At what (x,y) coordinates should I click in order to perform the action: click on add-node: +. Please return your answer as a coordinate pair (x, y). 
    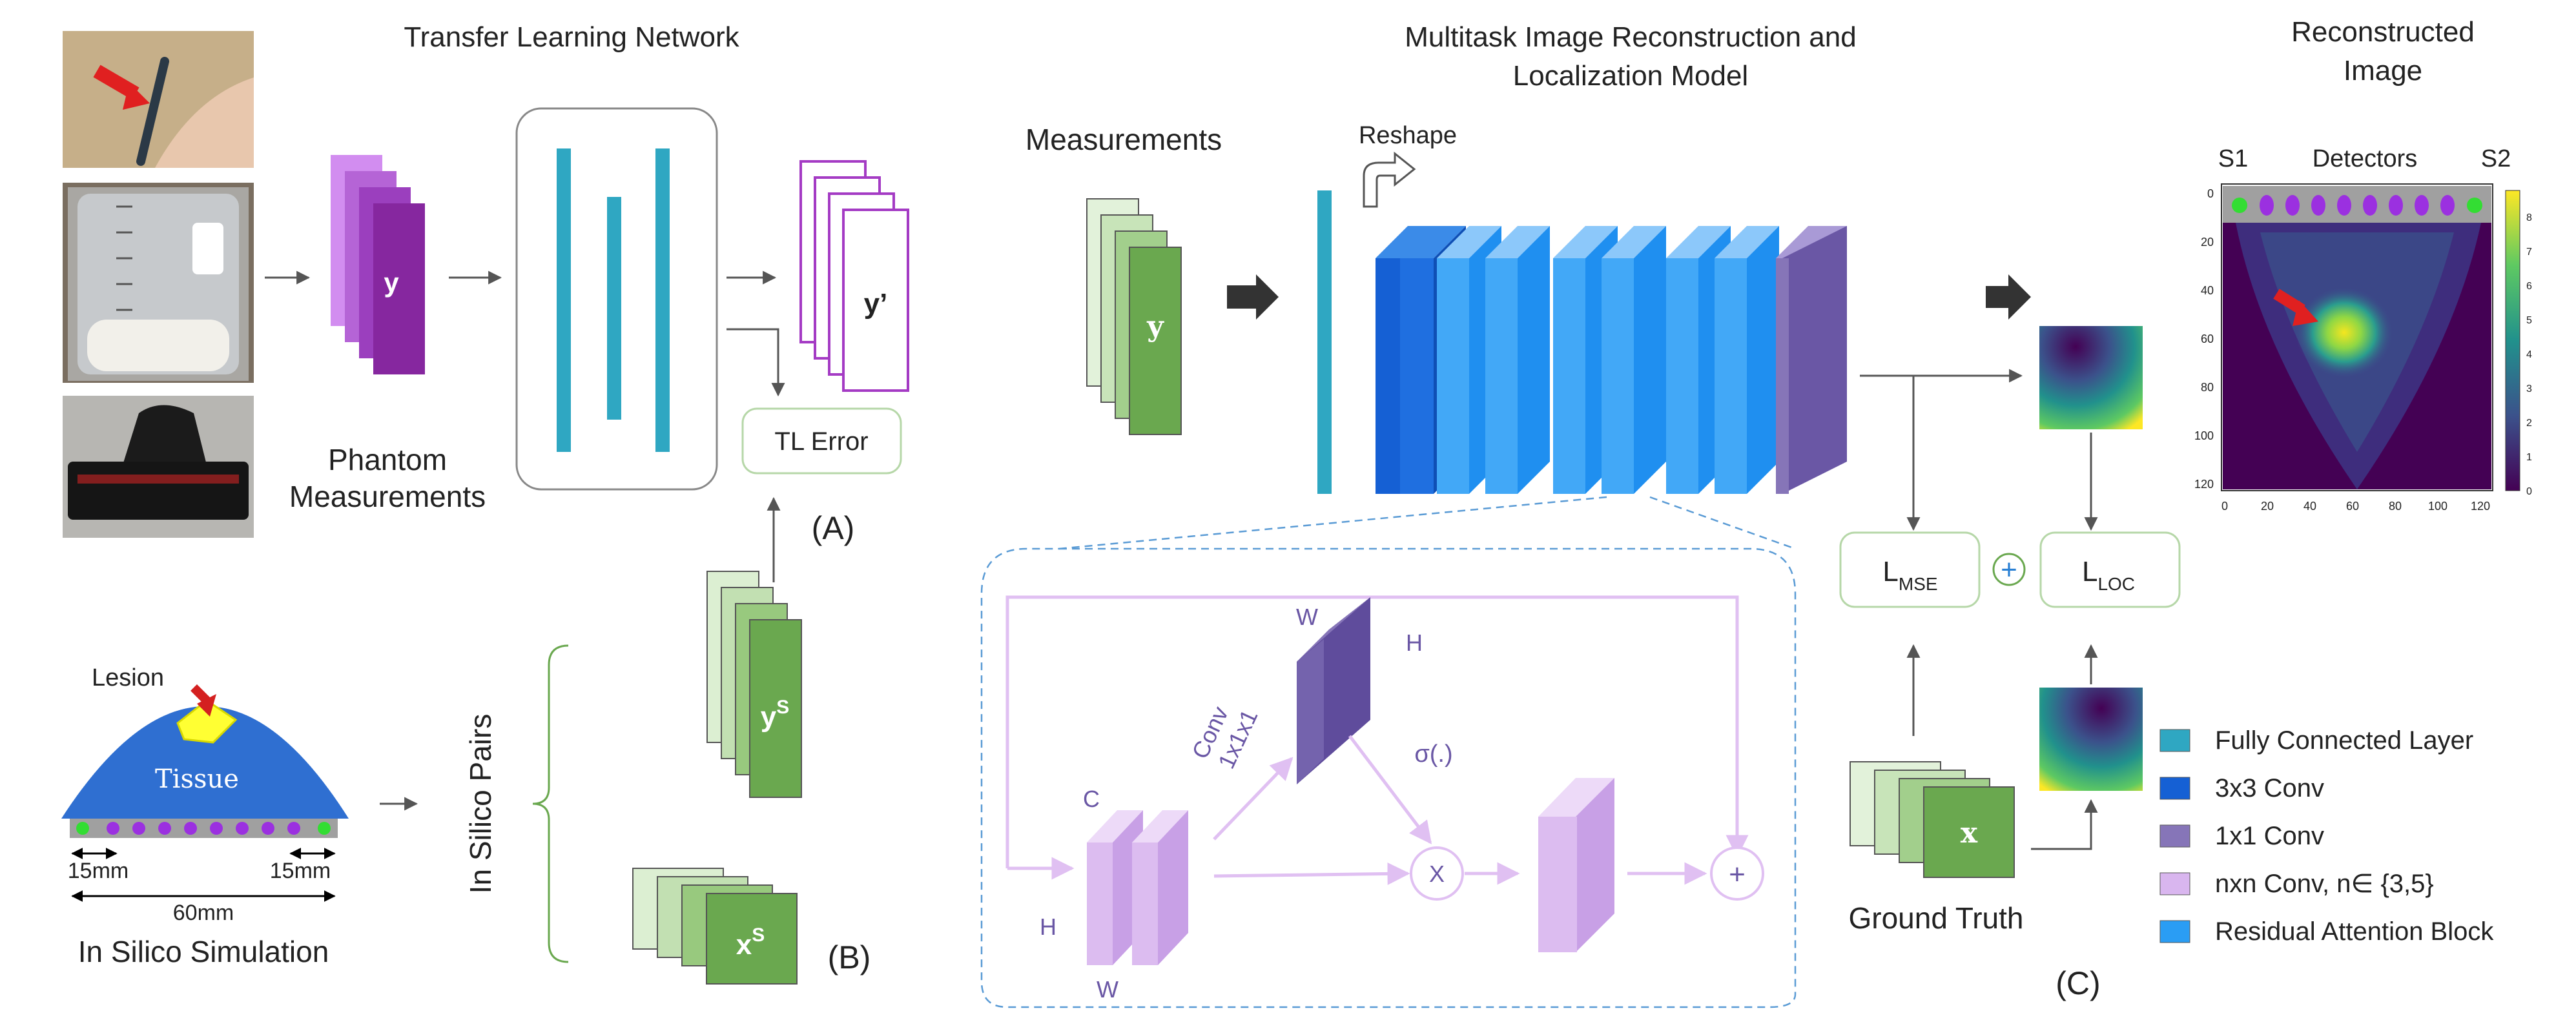
    Looking at the image, I should click on (1737, 873).